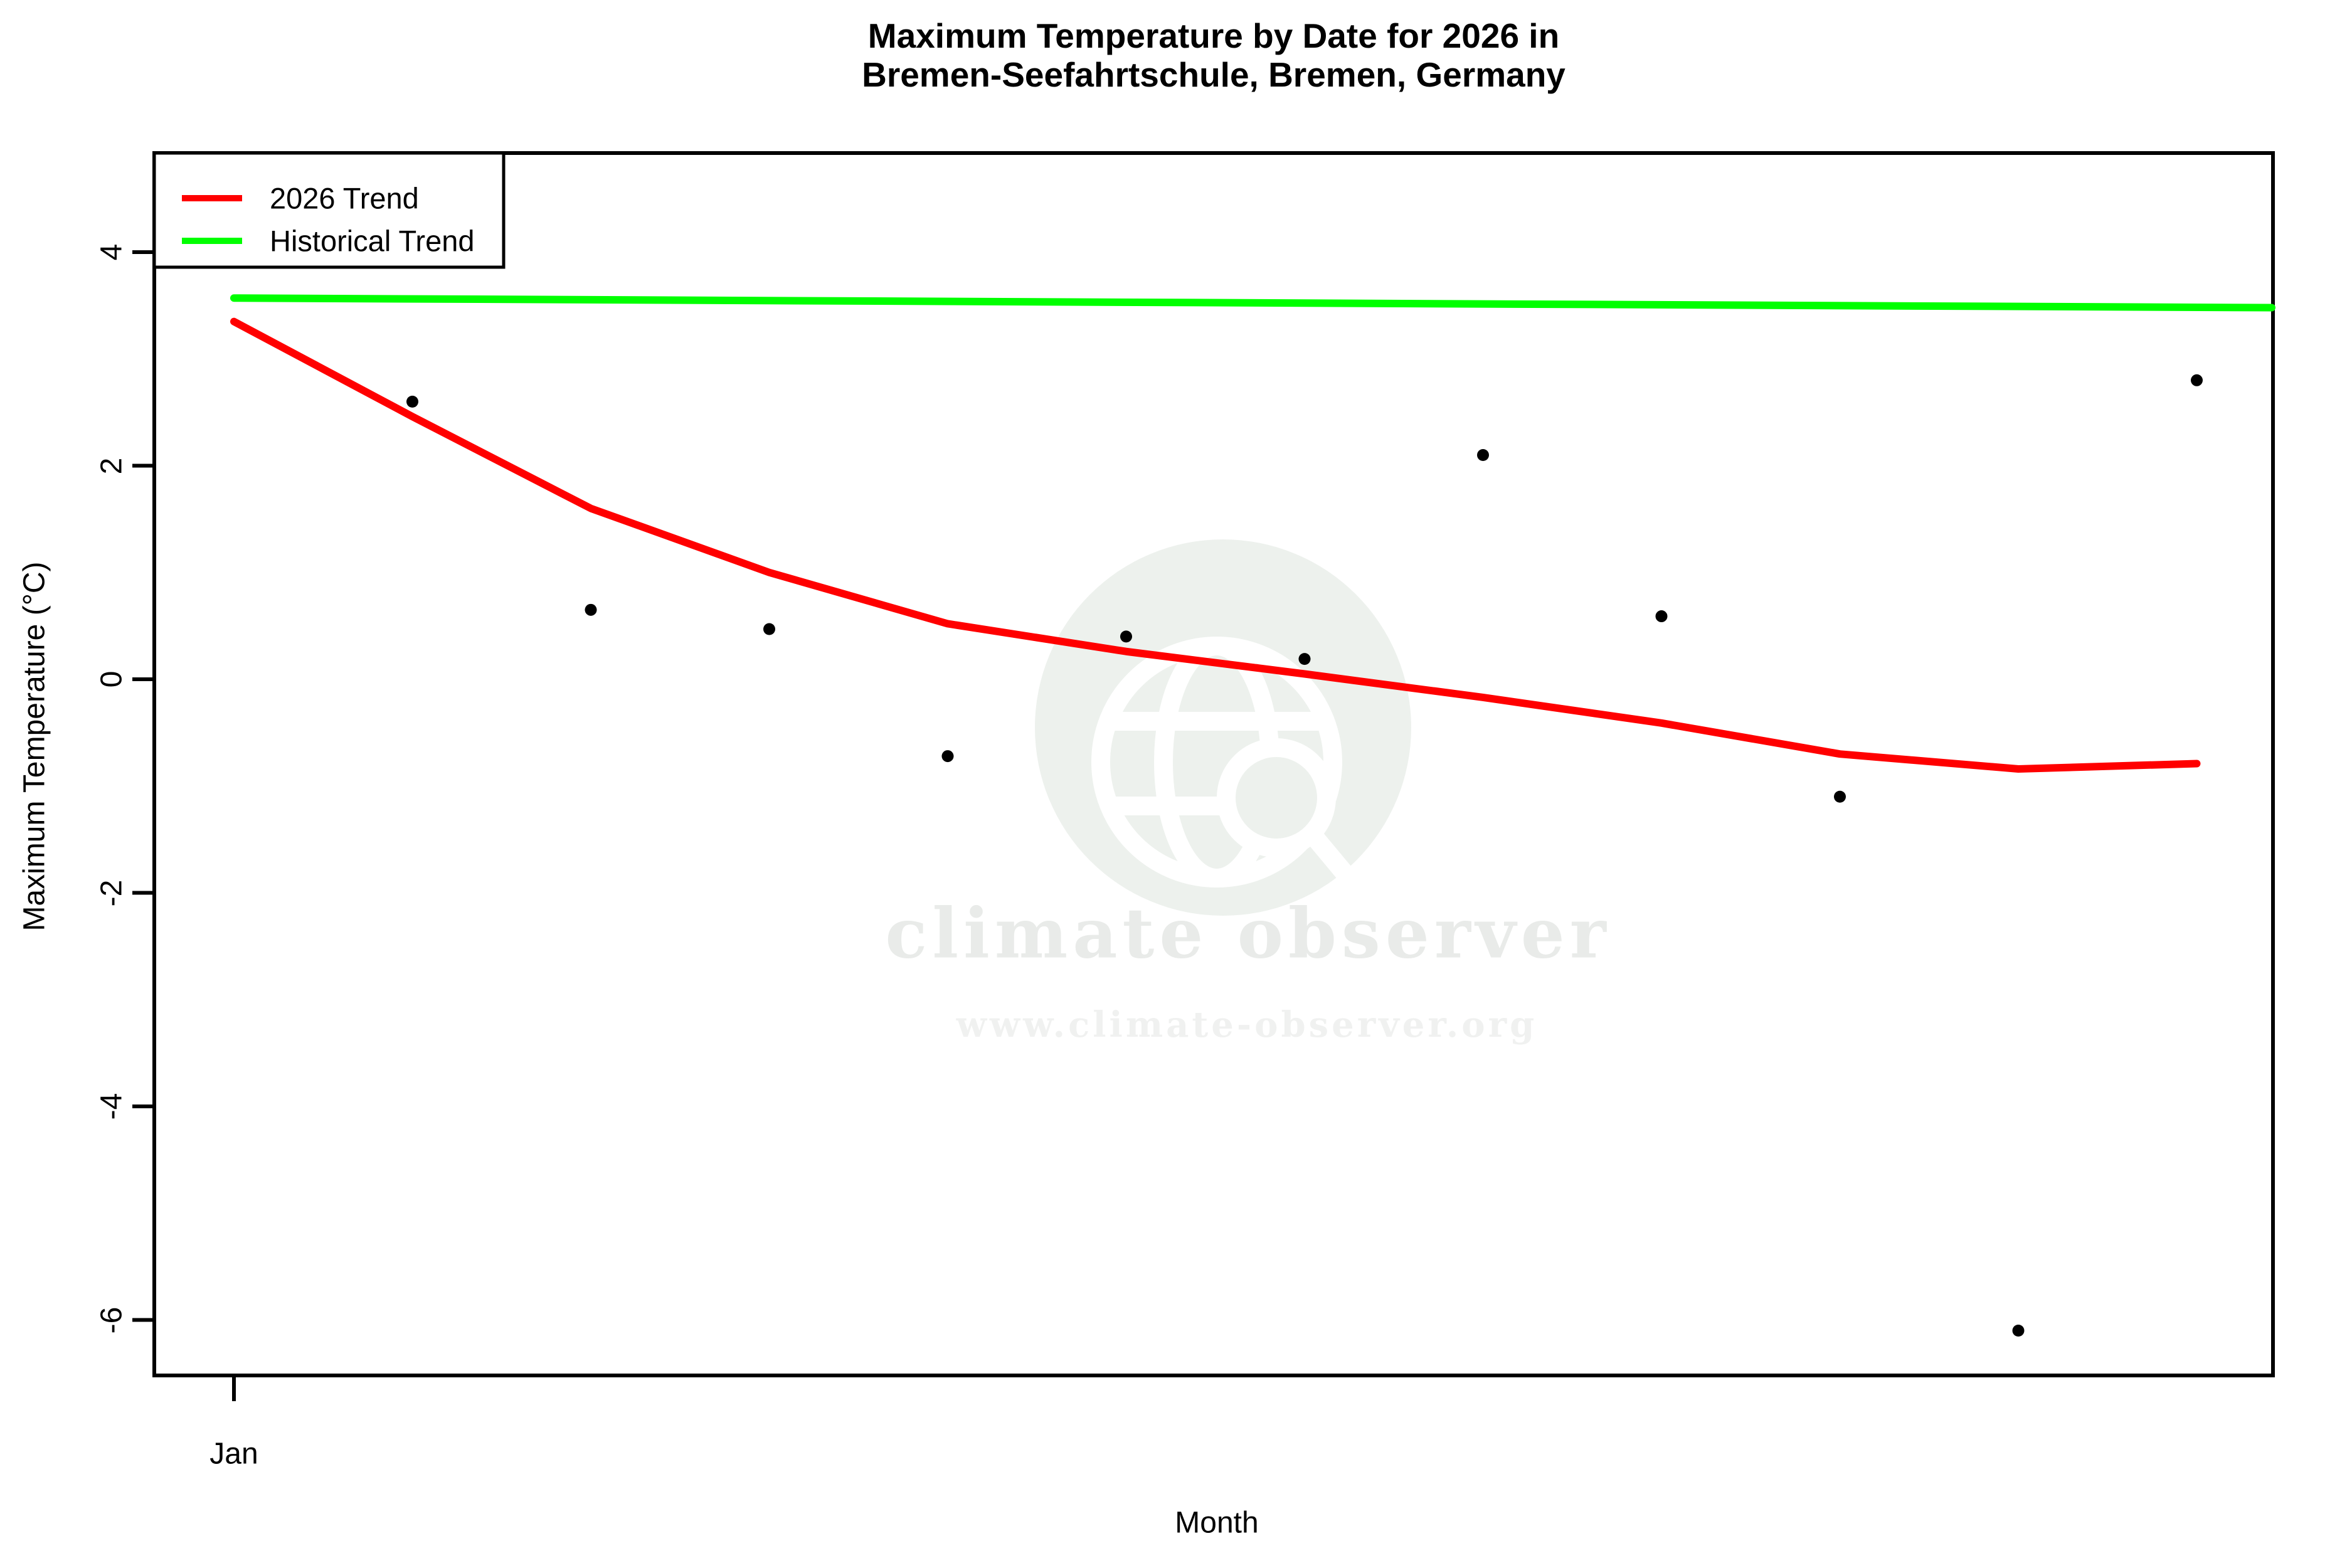  I want to click on y-tick-label: 2, so click(112, 465).